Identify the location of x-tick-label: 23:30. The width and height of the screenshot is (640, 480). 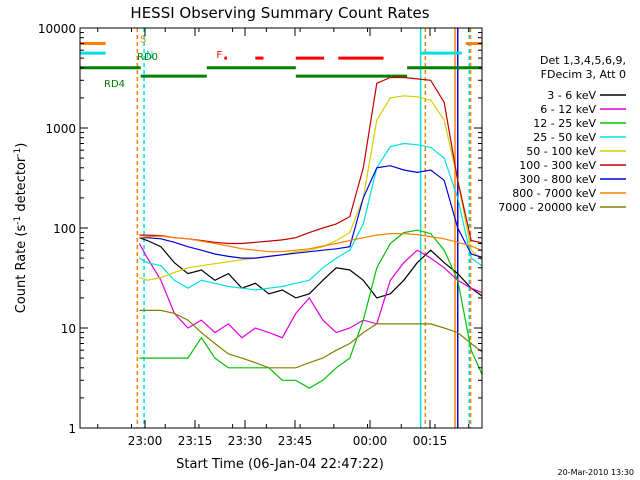
(245, 441).